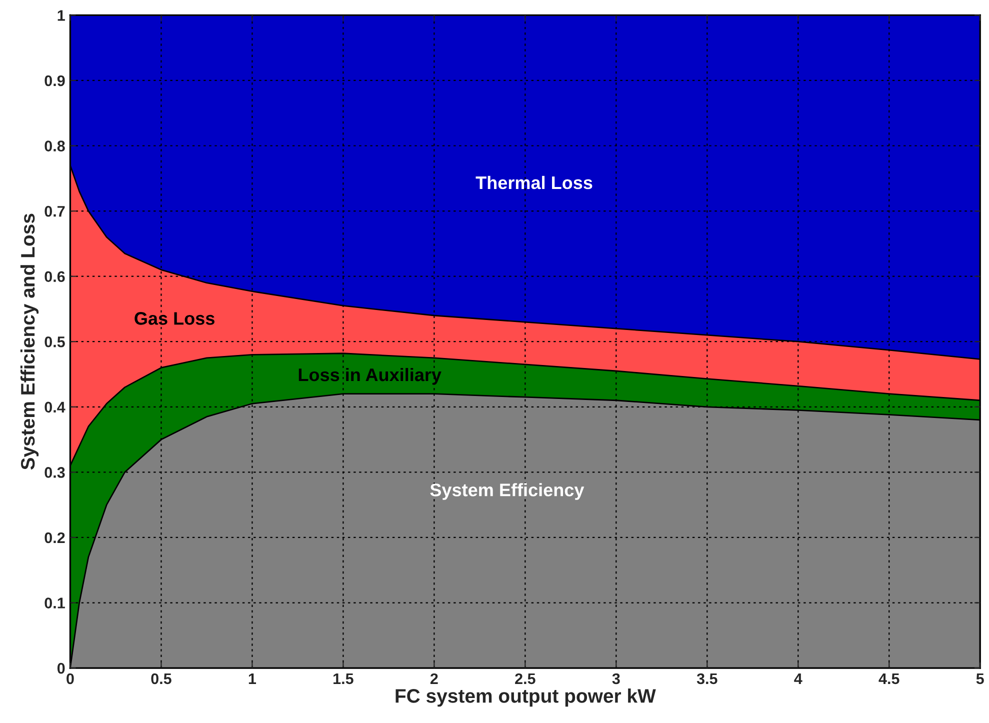  Describe the element at coordinates (370, 376) in the screenshot. I see `series-label: Loss in Auxiliary` at that location.